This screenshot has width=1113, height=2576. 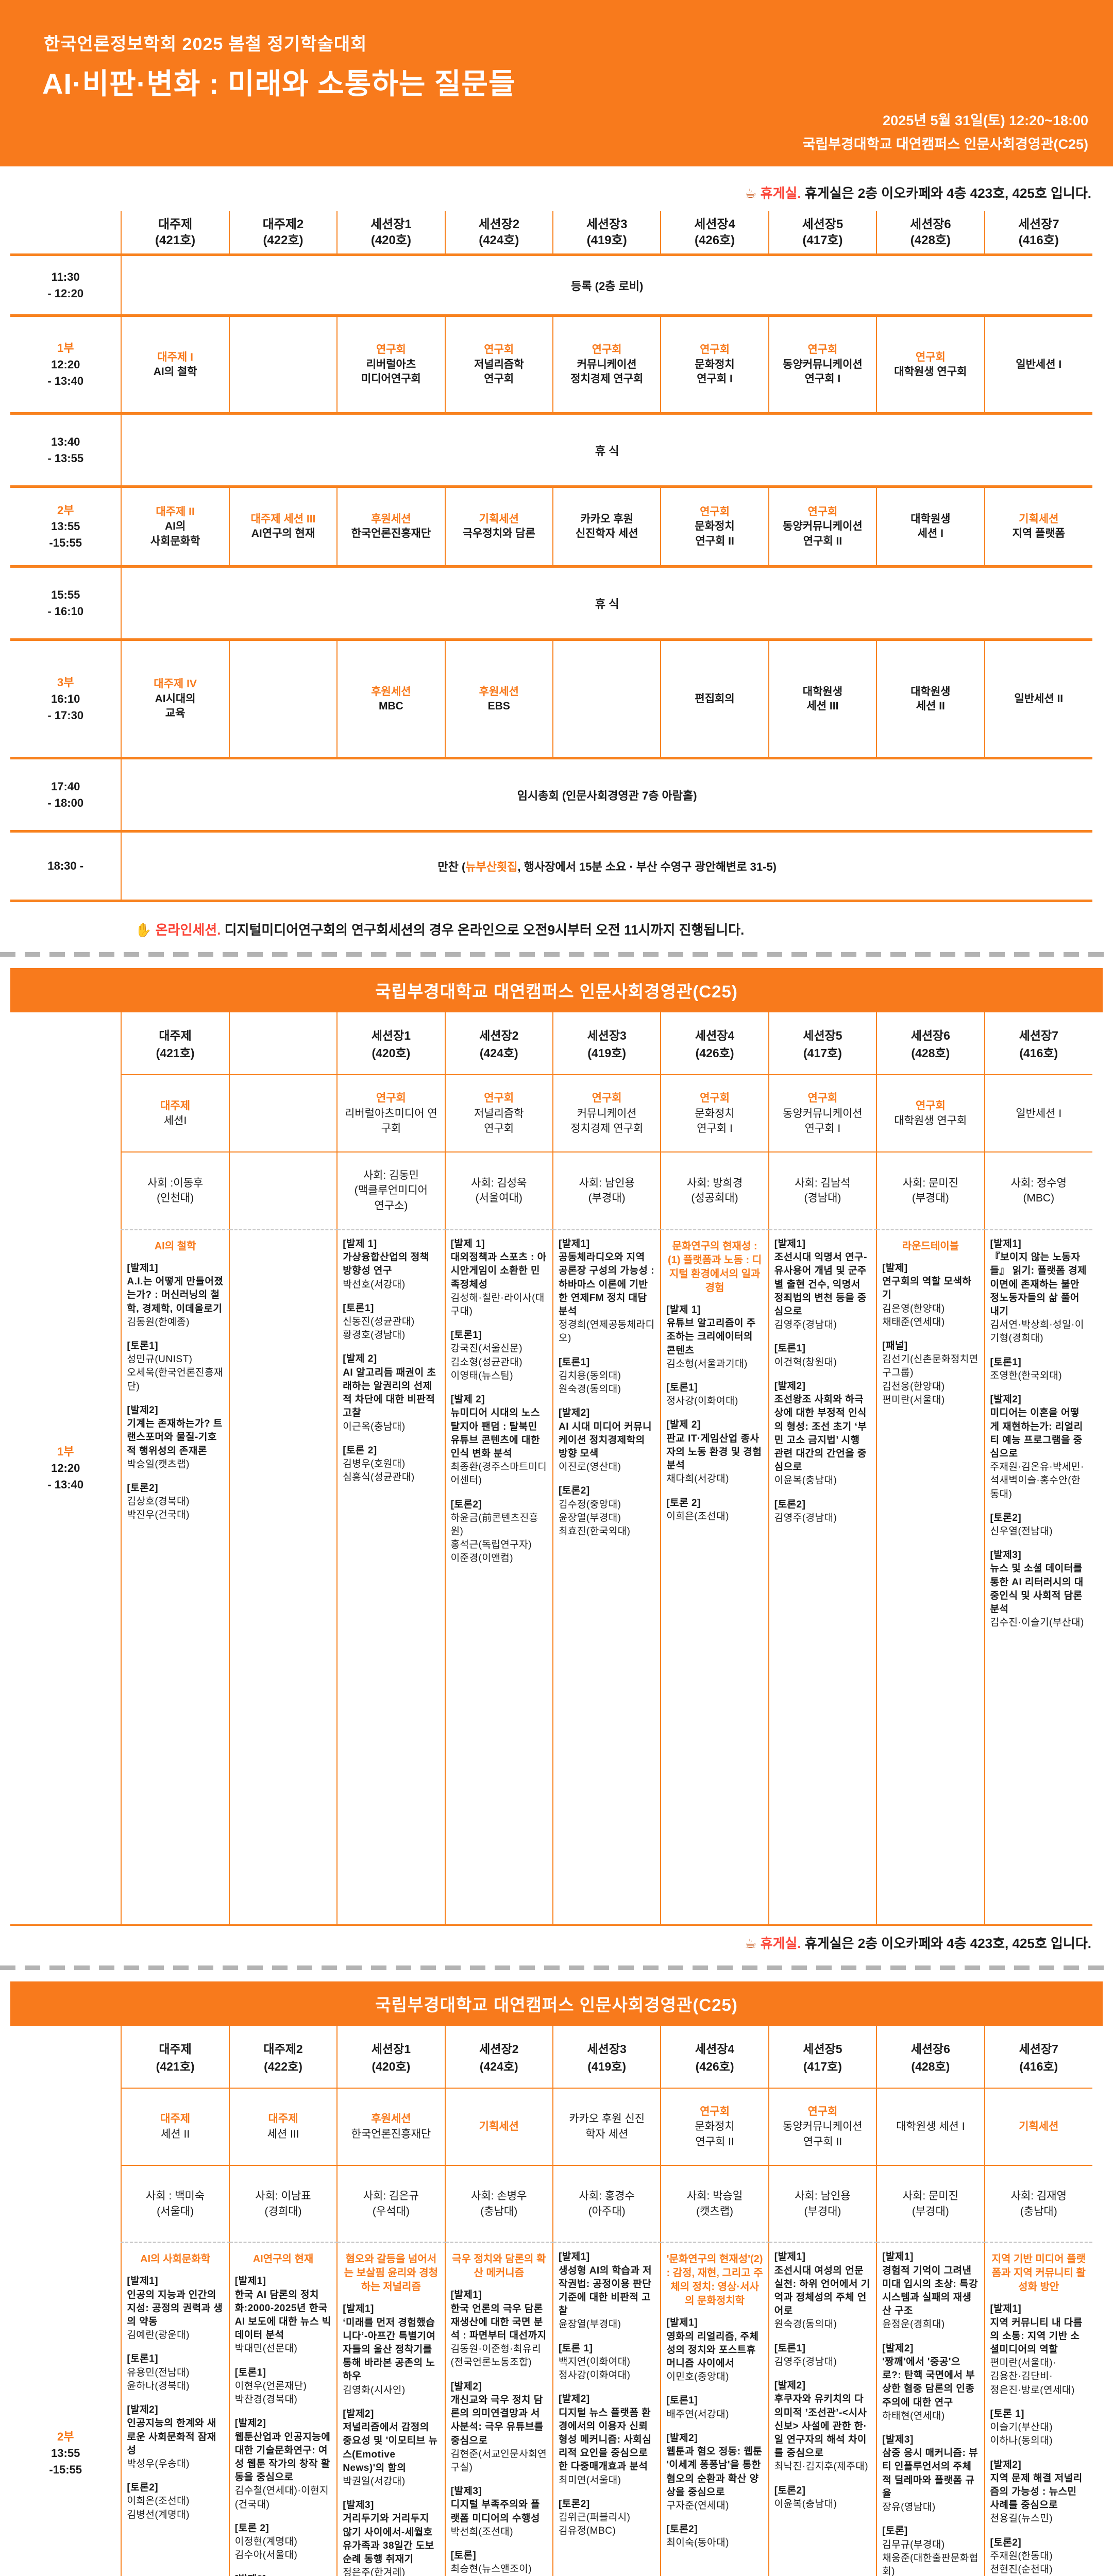 What do you see at coordinates (467, 1243) in the screenshot?
I see `item-label: [발제 1]` at bounding box center [467, 1243].